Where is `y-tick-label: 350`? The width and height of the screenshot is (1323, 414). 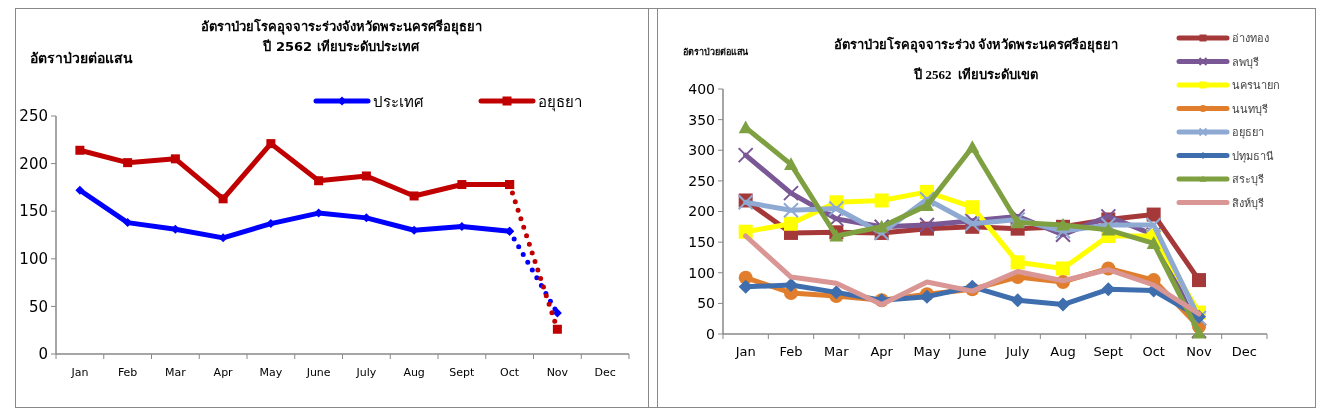 y-tick-label: 350 is located at coordinates (701, 119).